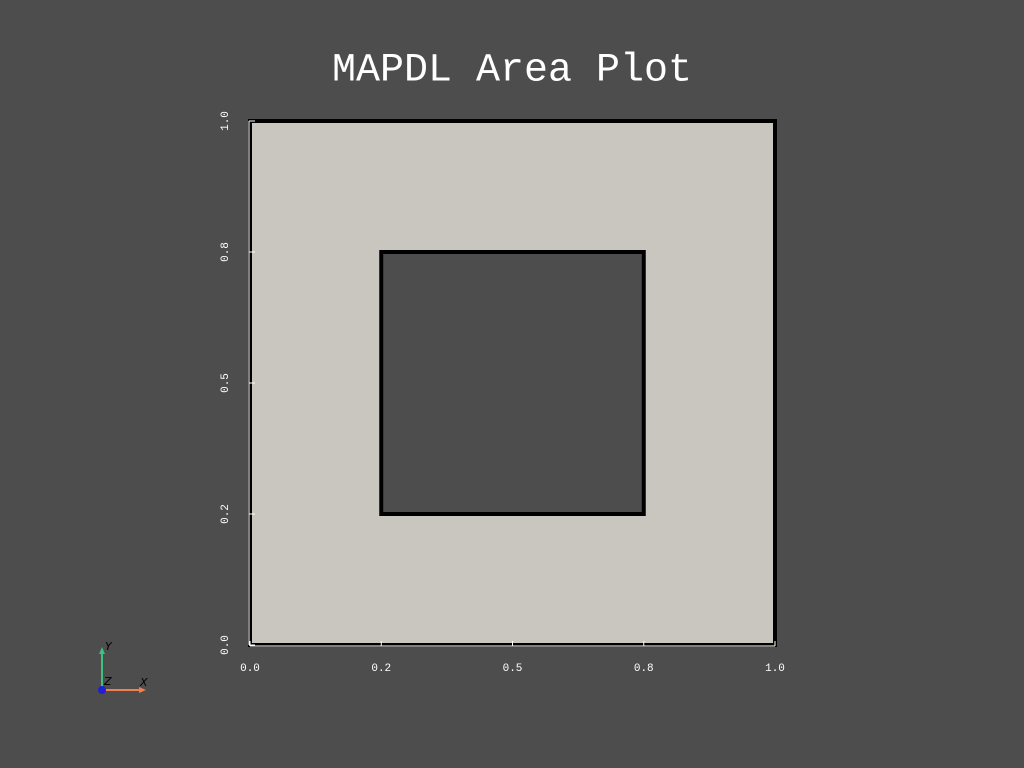 This screenshot has width=1024, height=768. What do you see at coordinates (107, 681) in the screenshot?
I see `z-label: Z` at bounding box center [107, 681].